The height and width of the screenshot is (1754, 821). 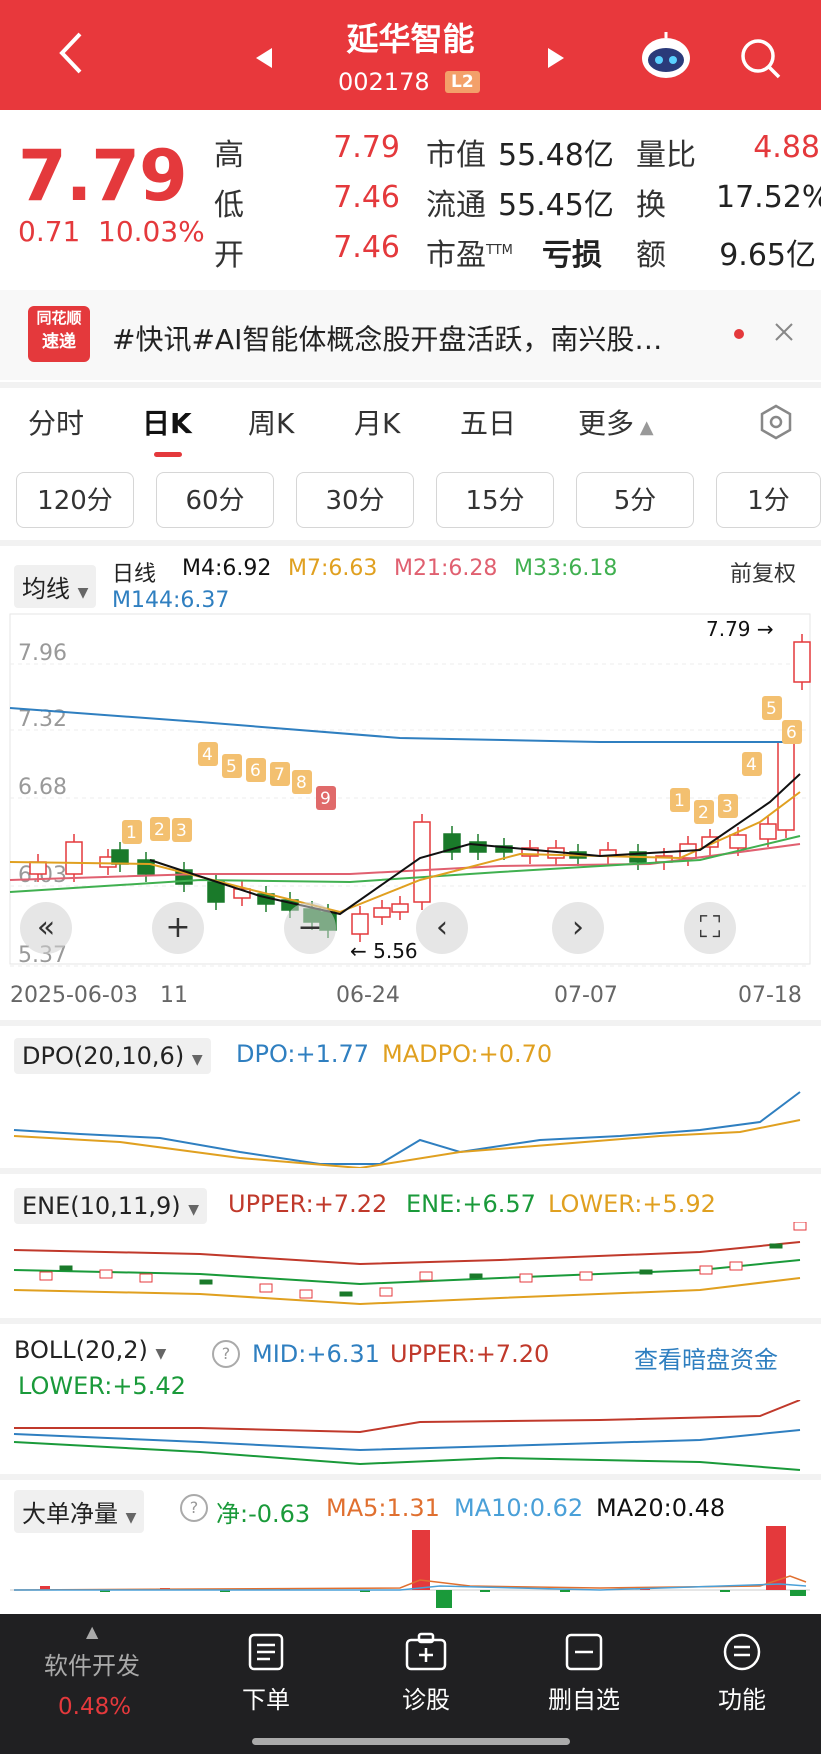 I want to click on down-marker-label: 6, so click(x=255, y=771).